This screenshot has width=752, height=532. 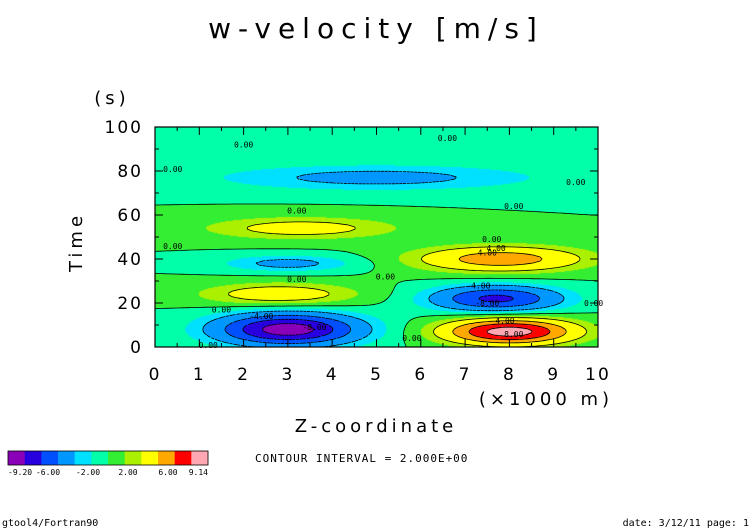 I want to click on y-tick-label: 20, so click(x=130, y=304).